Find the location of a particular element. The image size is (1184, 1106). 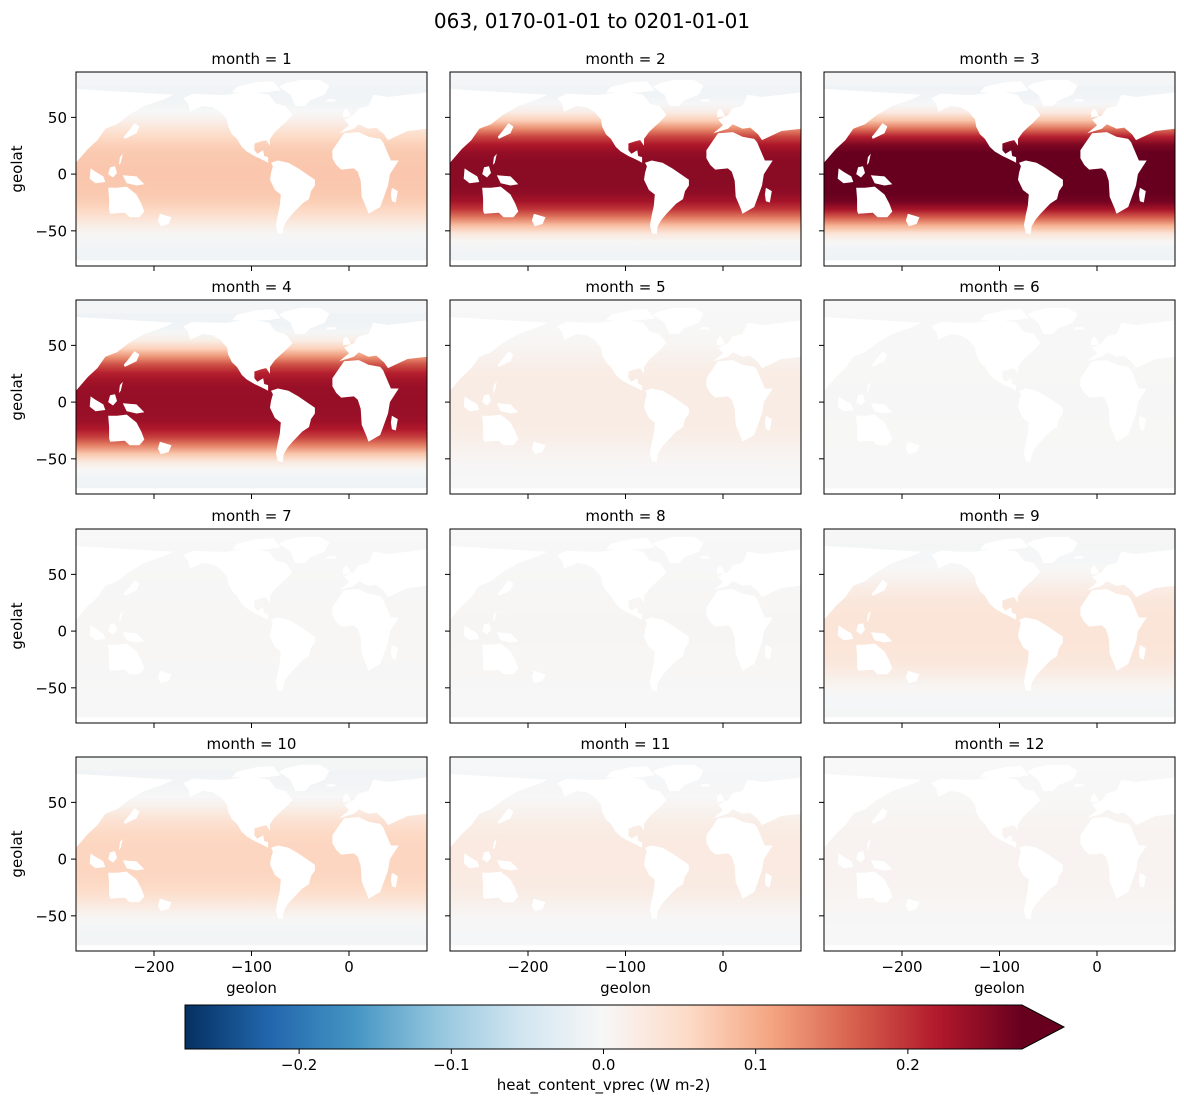

colorbar-label: heat_content_vprec (W m-2) is located at coordinates (604, 1085).